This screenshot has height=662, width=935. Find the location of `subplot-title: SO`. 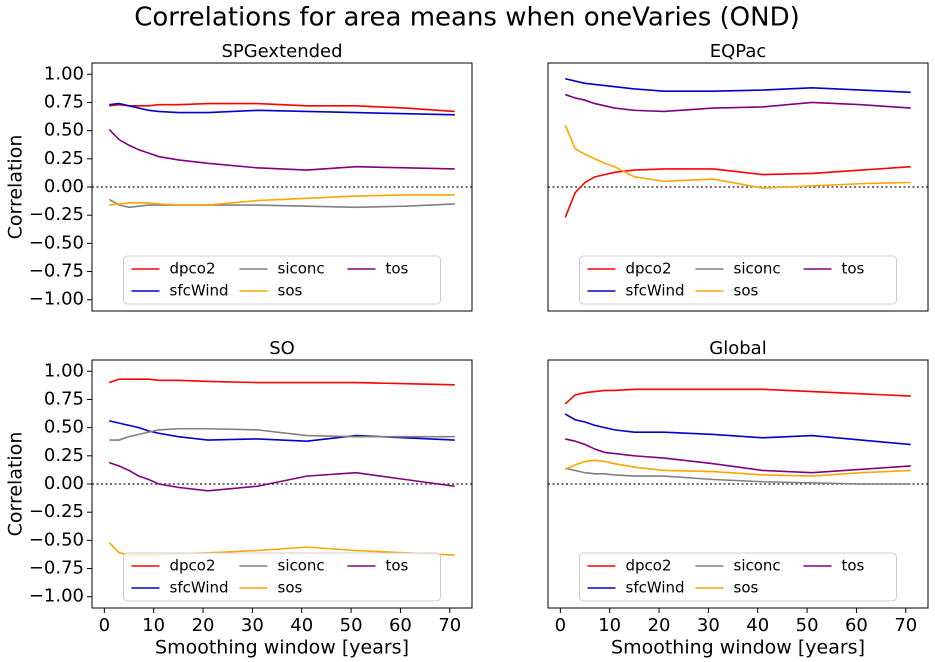

subplot-title: SO is located at coordinates (282, 348).